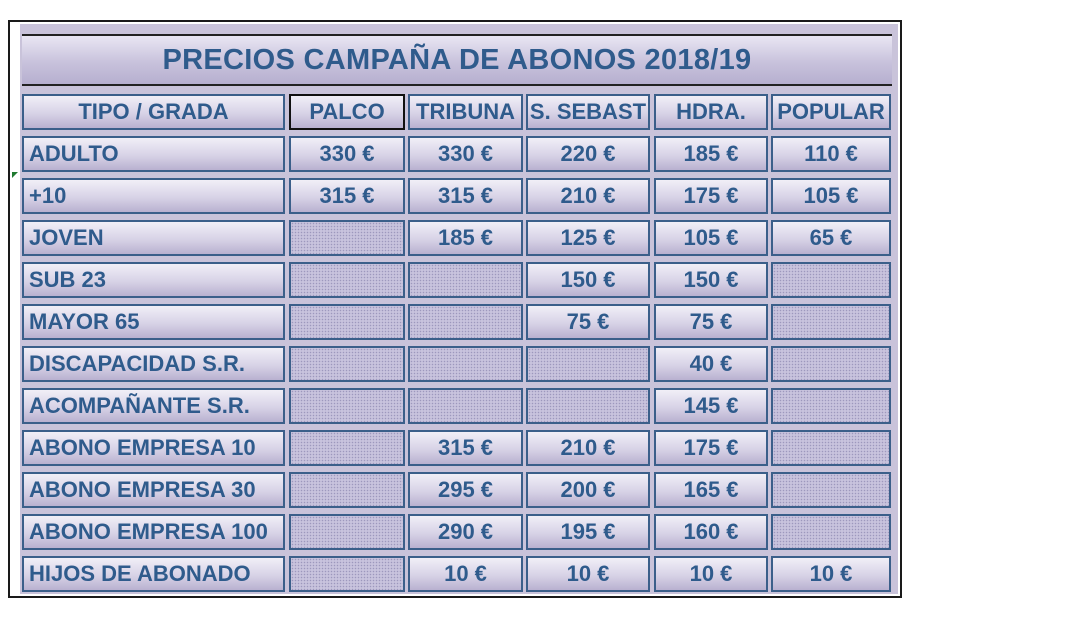 This screenshot has height=621, width=1072. I want to click on row-label: MAYOR 65, so click(153, 322).